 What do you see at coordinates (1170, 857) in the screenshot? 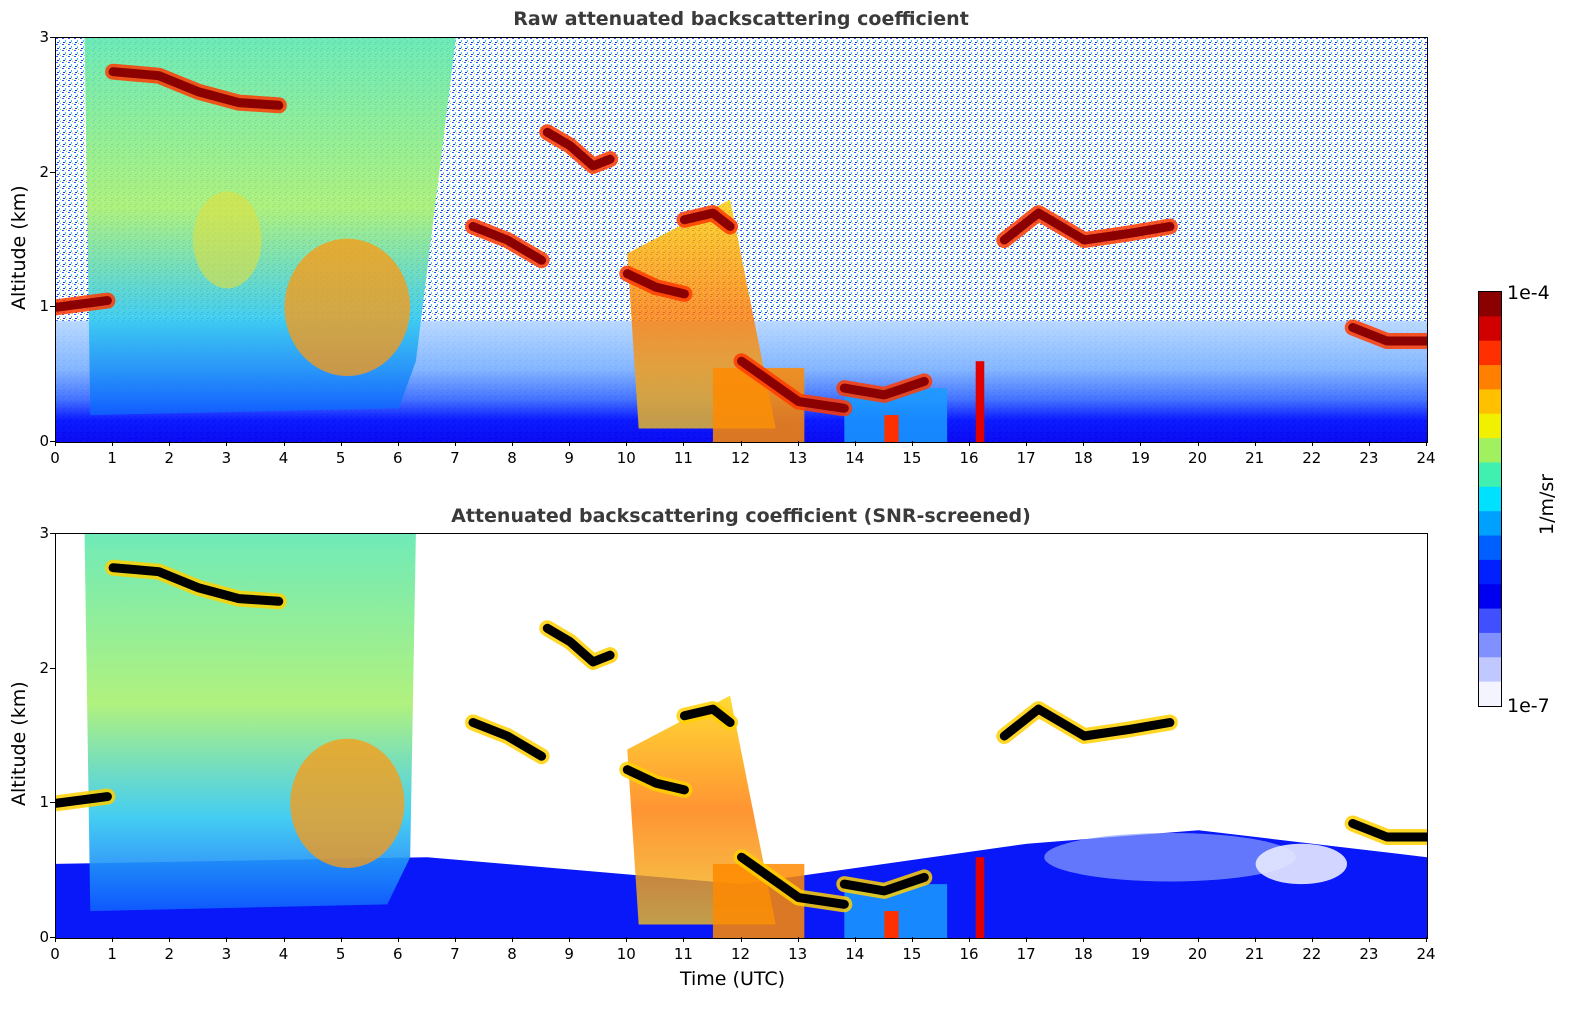
I see `residual-layer-patch` at bounding box center [1170, 857].